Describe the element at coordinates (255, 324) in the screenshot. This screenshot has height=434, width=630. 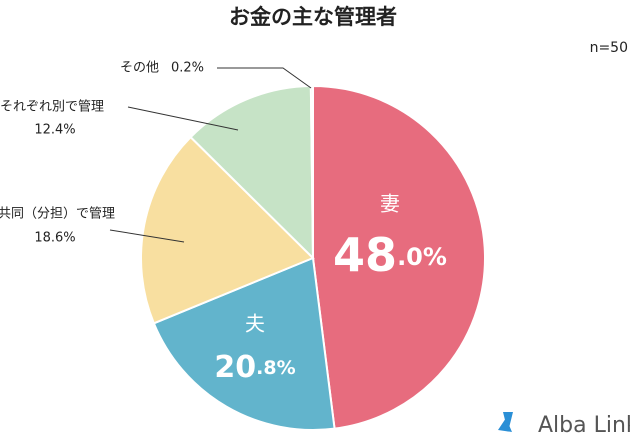
I see `slice-category: 夫` at that location.